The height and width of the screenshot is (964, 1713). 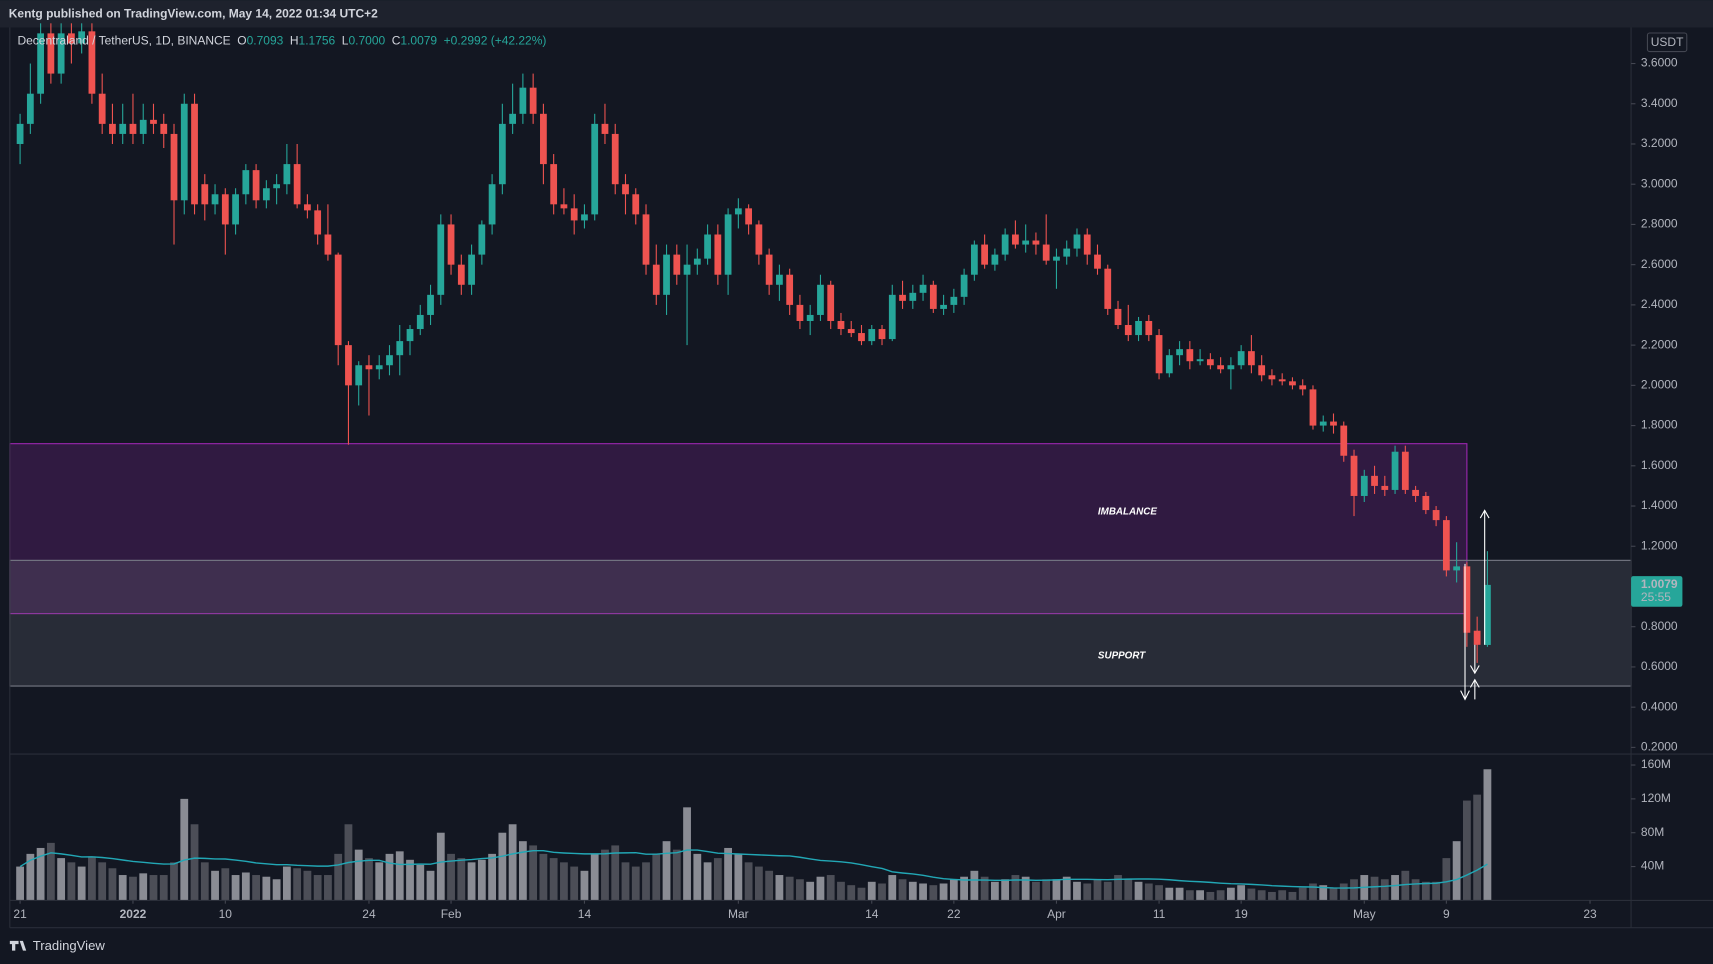 I want to click on arrows, so click(x=1475, y=605).